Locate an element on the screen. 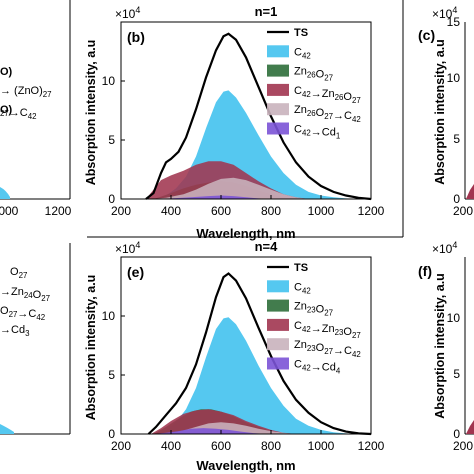 This screenshot has width=474, height=474. right-c-ylabel: Absorption intensity, a.u is located at coordinates (440, 112).